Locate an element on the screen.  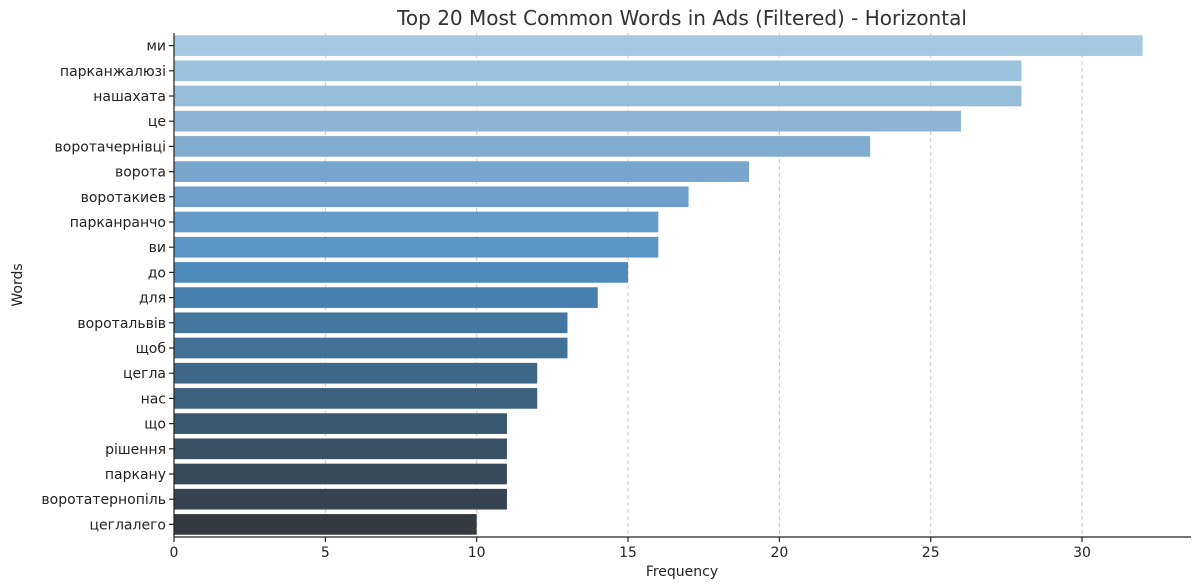
y-tick-label: що is located at coordinates (155, 425).